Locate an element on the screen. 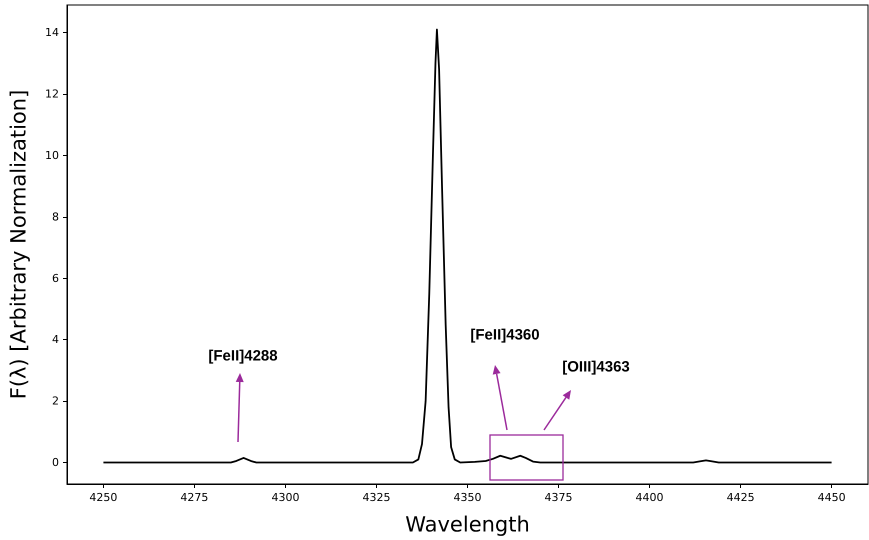  x-tick-label: 4375 is located at coordinates (558, 497).